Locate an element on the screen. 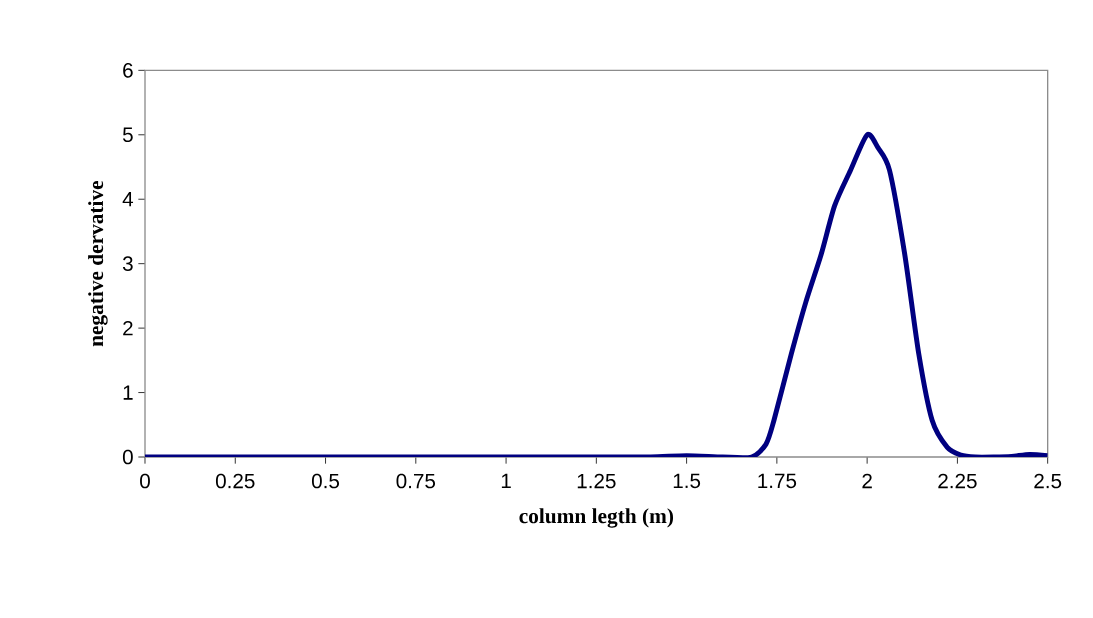  y-tick-label: 3 is located at coordinates (127, 263).